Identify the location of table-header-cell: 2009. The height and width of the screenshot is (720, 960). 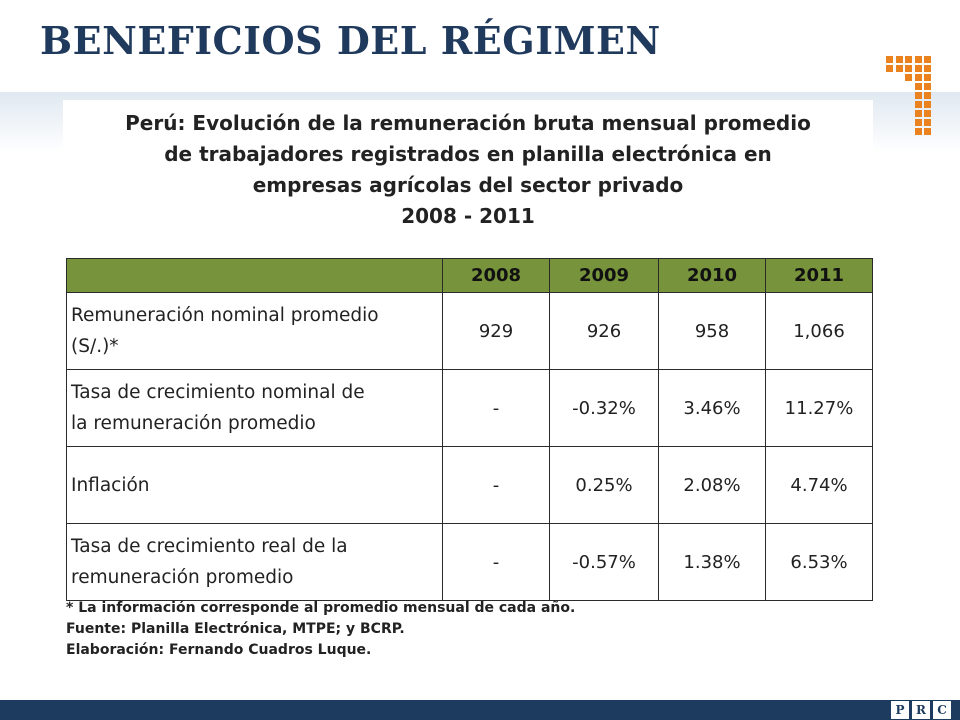
(604, 275).